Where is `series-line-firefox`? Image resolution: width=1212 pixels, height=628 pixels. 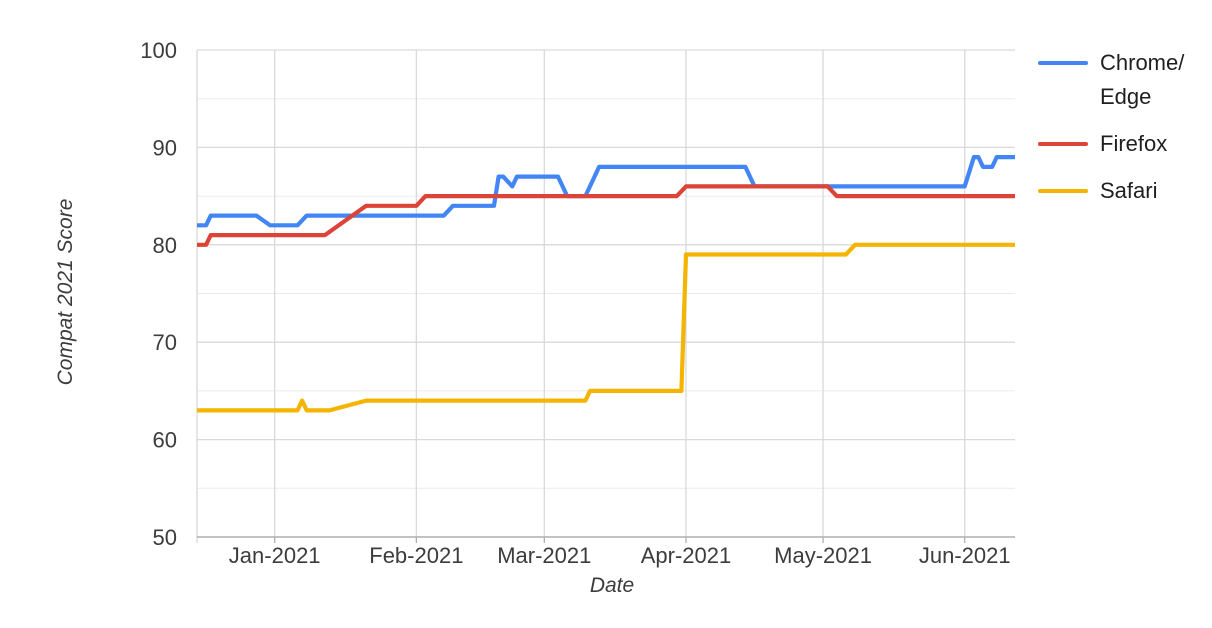 series-line-firefox is located at coordinates (606, 215).